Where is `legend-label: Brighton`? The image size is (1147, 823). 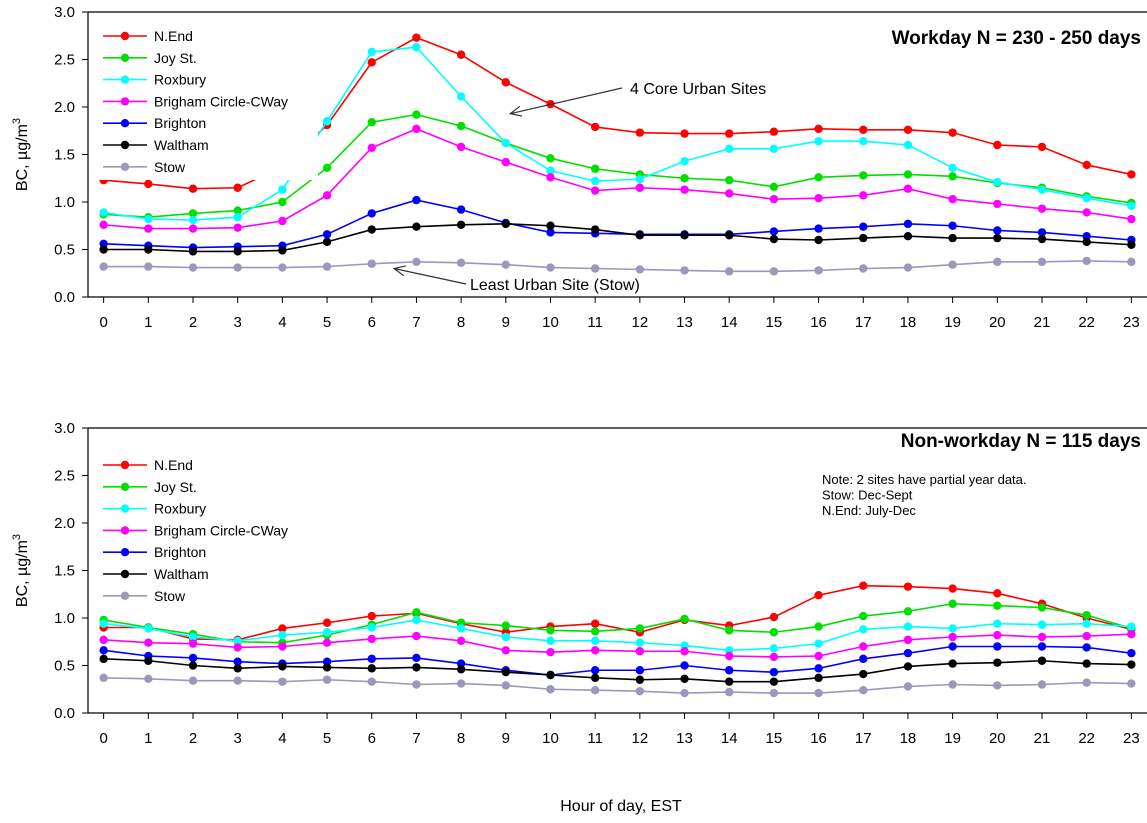
legend-label: Brighton is located at coordinates (180, 552).